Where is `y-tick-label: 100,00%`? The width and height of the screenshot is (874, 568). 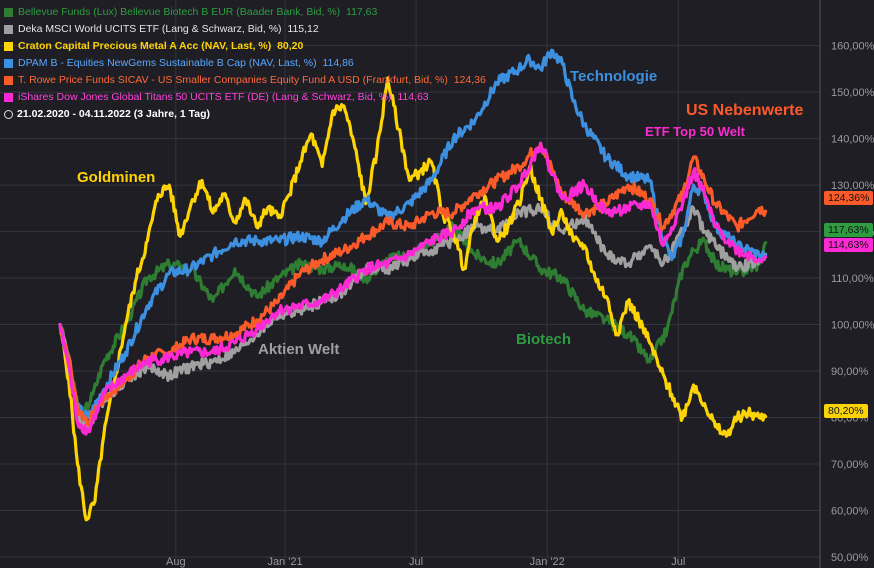 y-tick-label: 100,00% is located at coordinates (852, 326).